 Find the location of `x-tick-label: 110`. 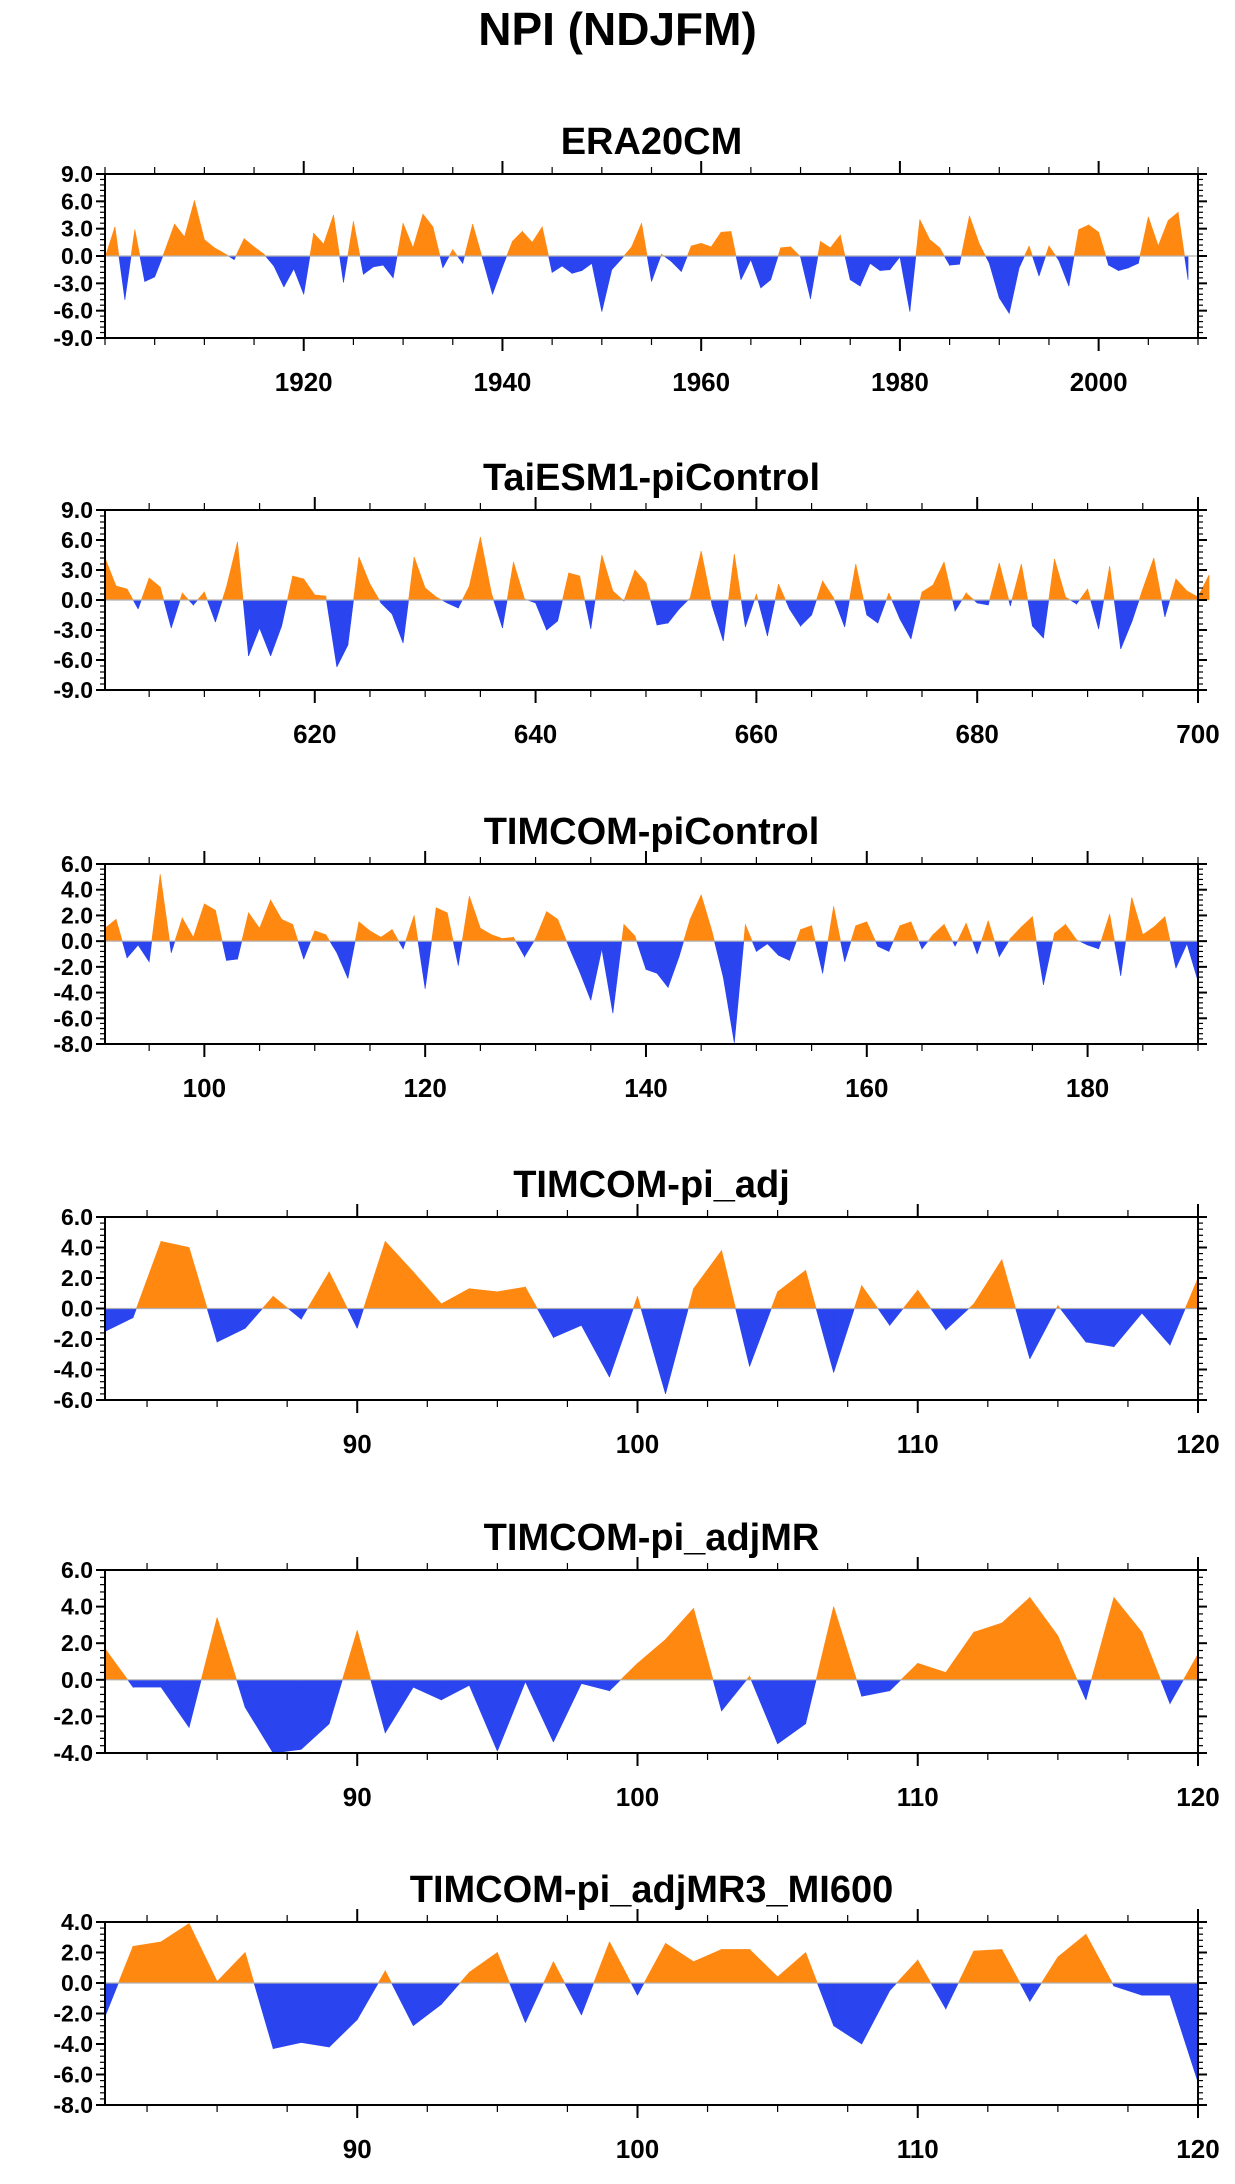

x-tick-label: 110 is located at coordinates (918, 1797).